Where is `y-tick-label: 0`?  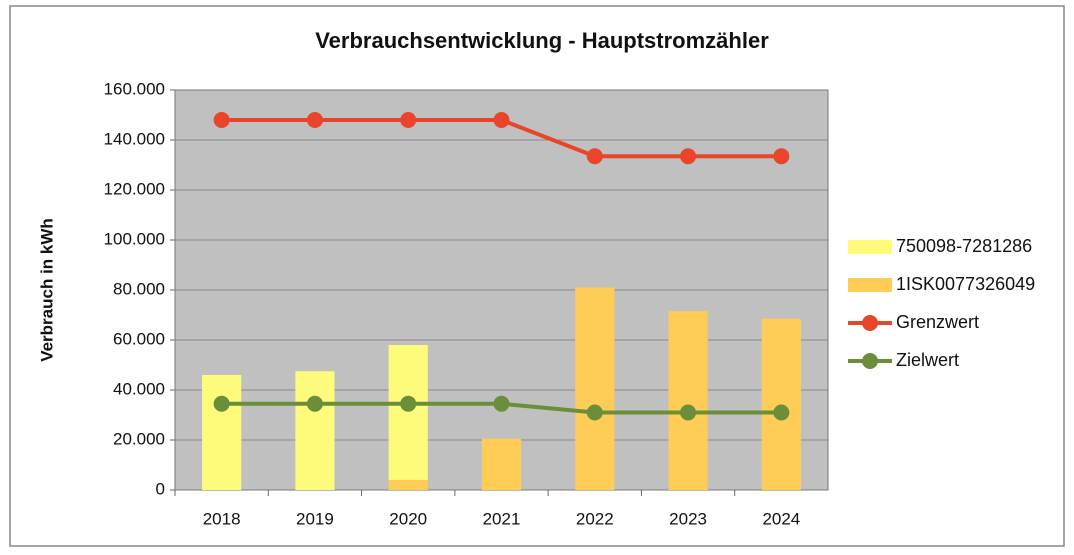
y-tick-label: 0 is located at coordinates (160, 488).